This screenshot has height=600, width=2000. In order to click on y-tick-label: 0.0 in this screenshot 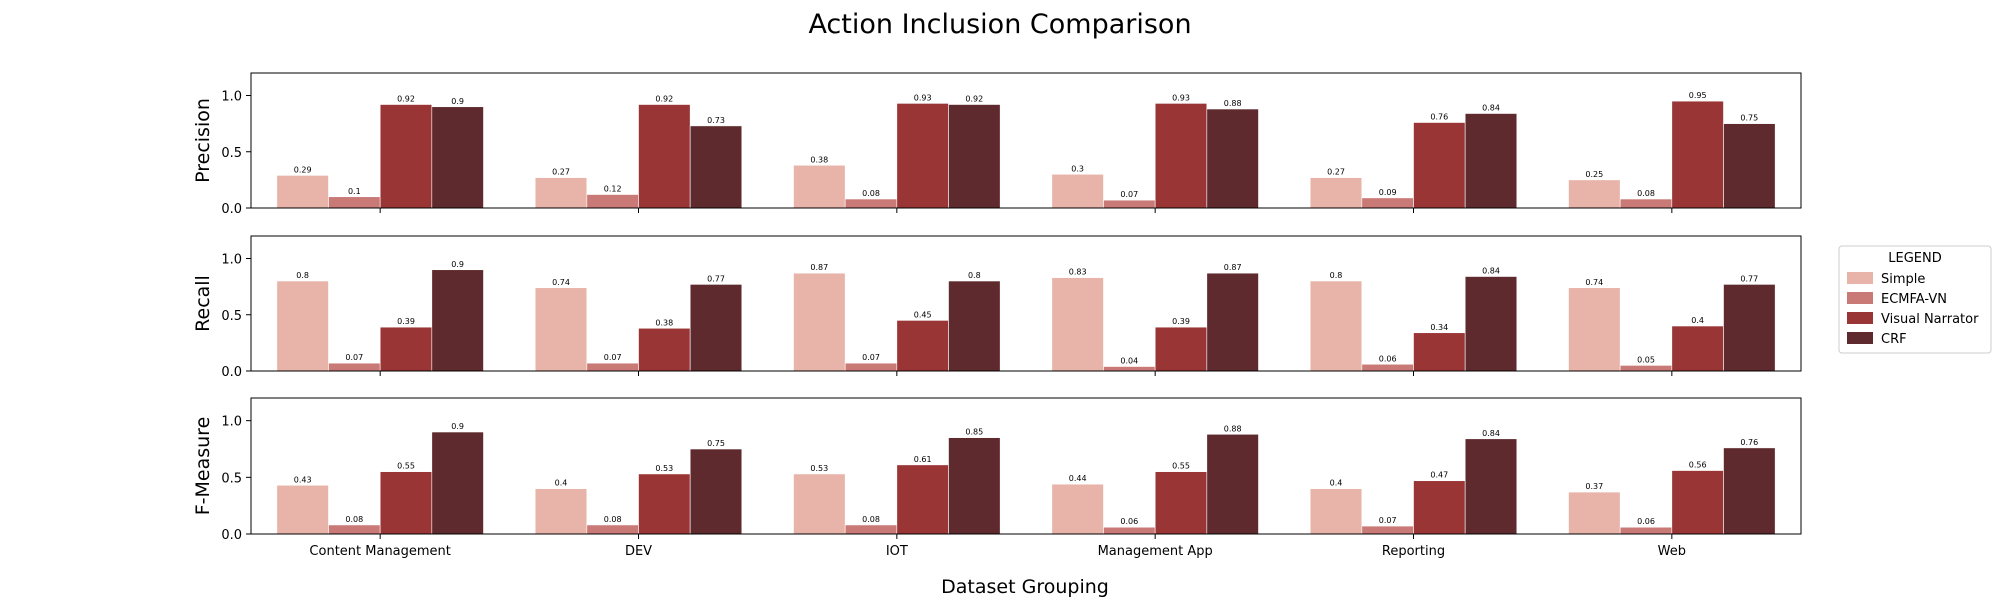, I will do `click(231, 372)`.